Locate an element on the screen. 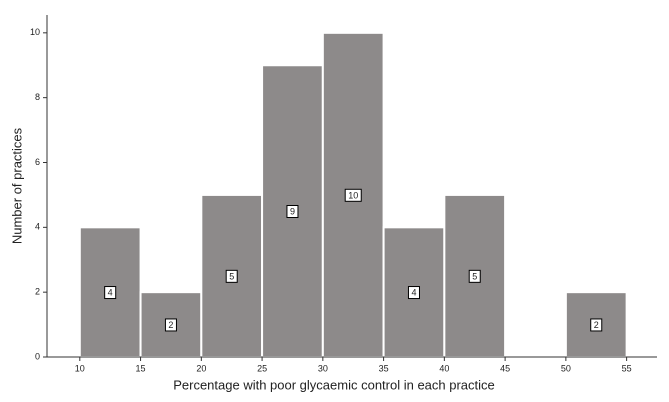  bar is located at coordinates (596, 324).